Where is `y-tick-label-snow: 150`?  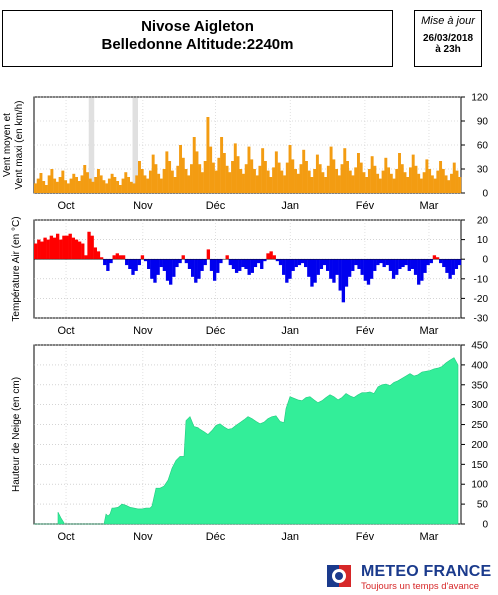
y-tick-label-snow: 150 is located at coordinates (479, 465).